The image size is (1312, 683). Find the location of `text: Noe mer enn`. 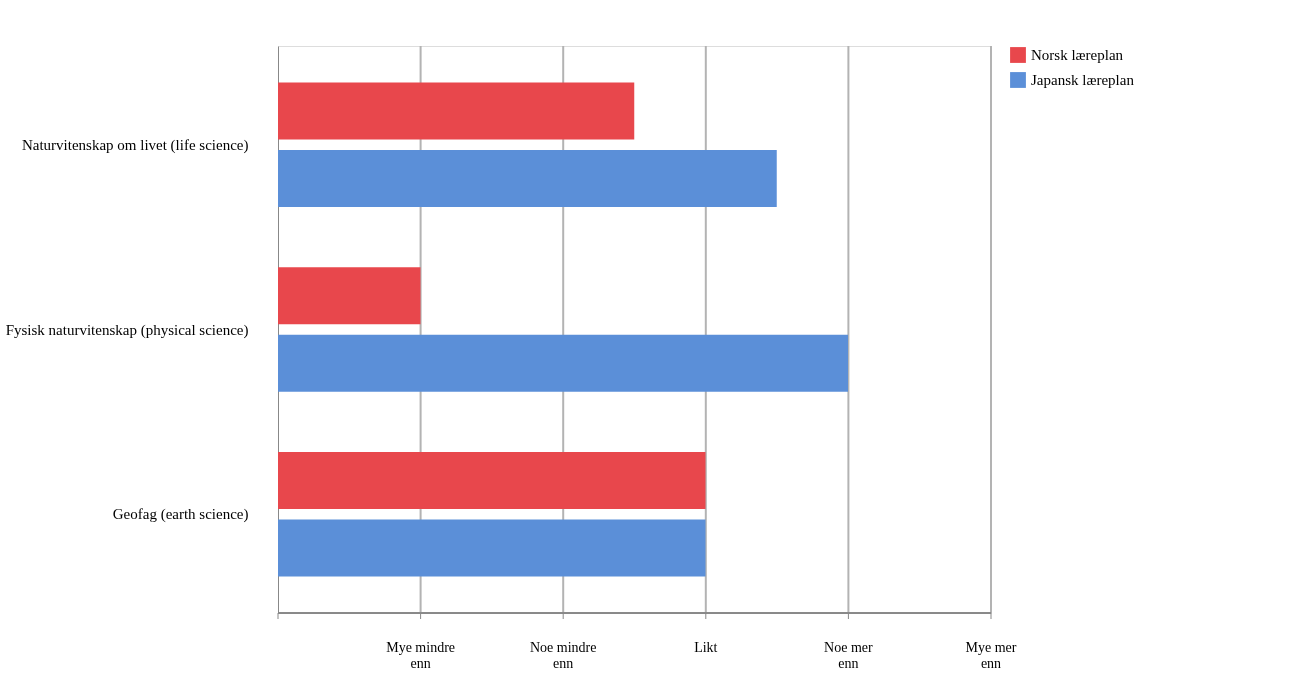

text: Noe mer enn is located at coordinates (849, 655).